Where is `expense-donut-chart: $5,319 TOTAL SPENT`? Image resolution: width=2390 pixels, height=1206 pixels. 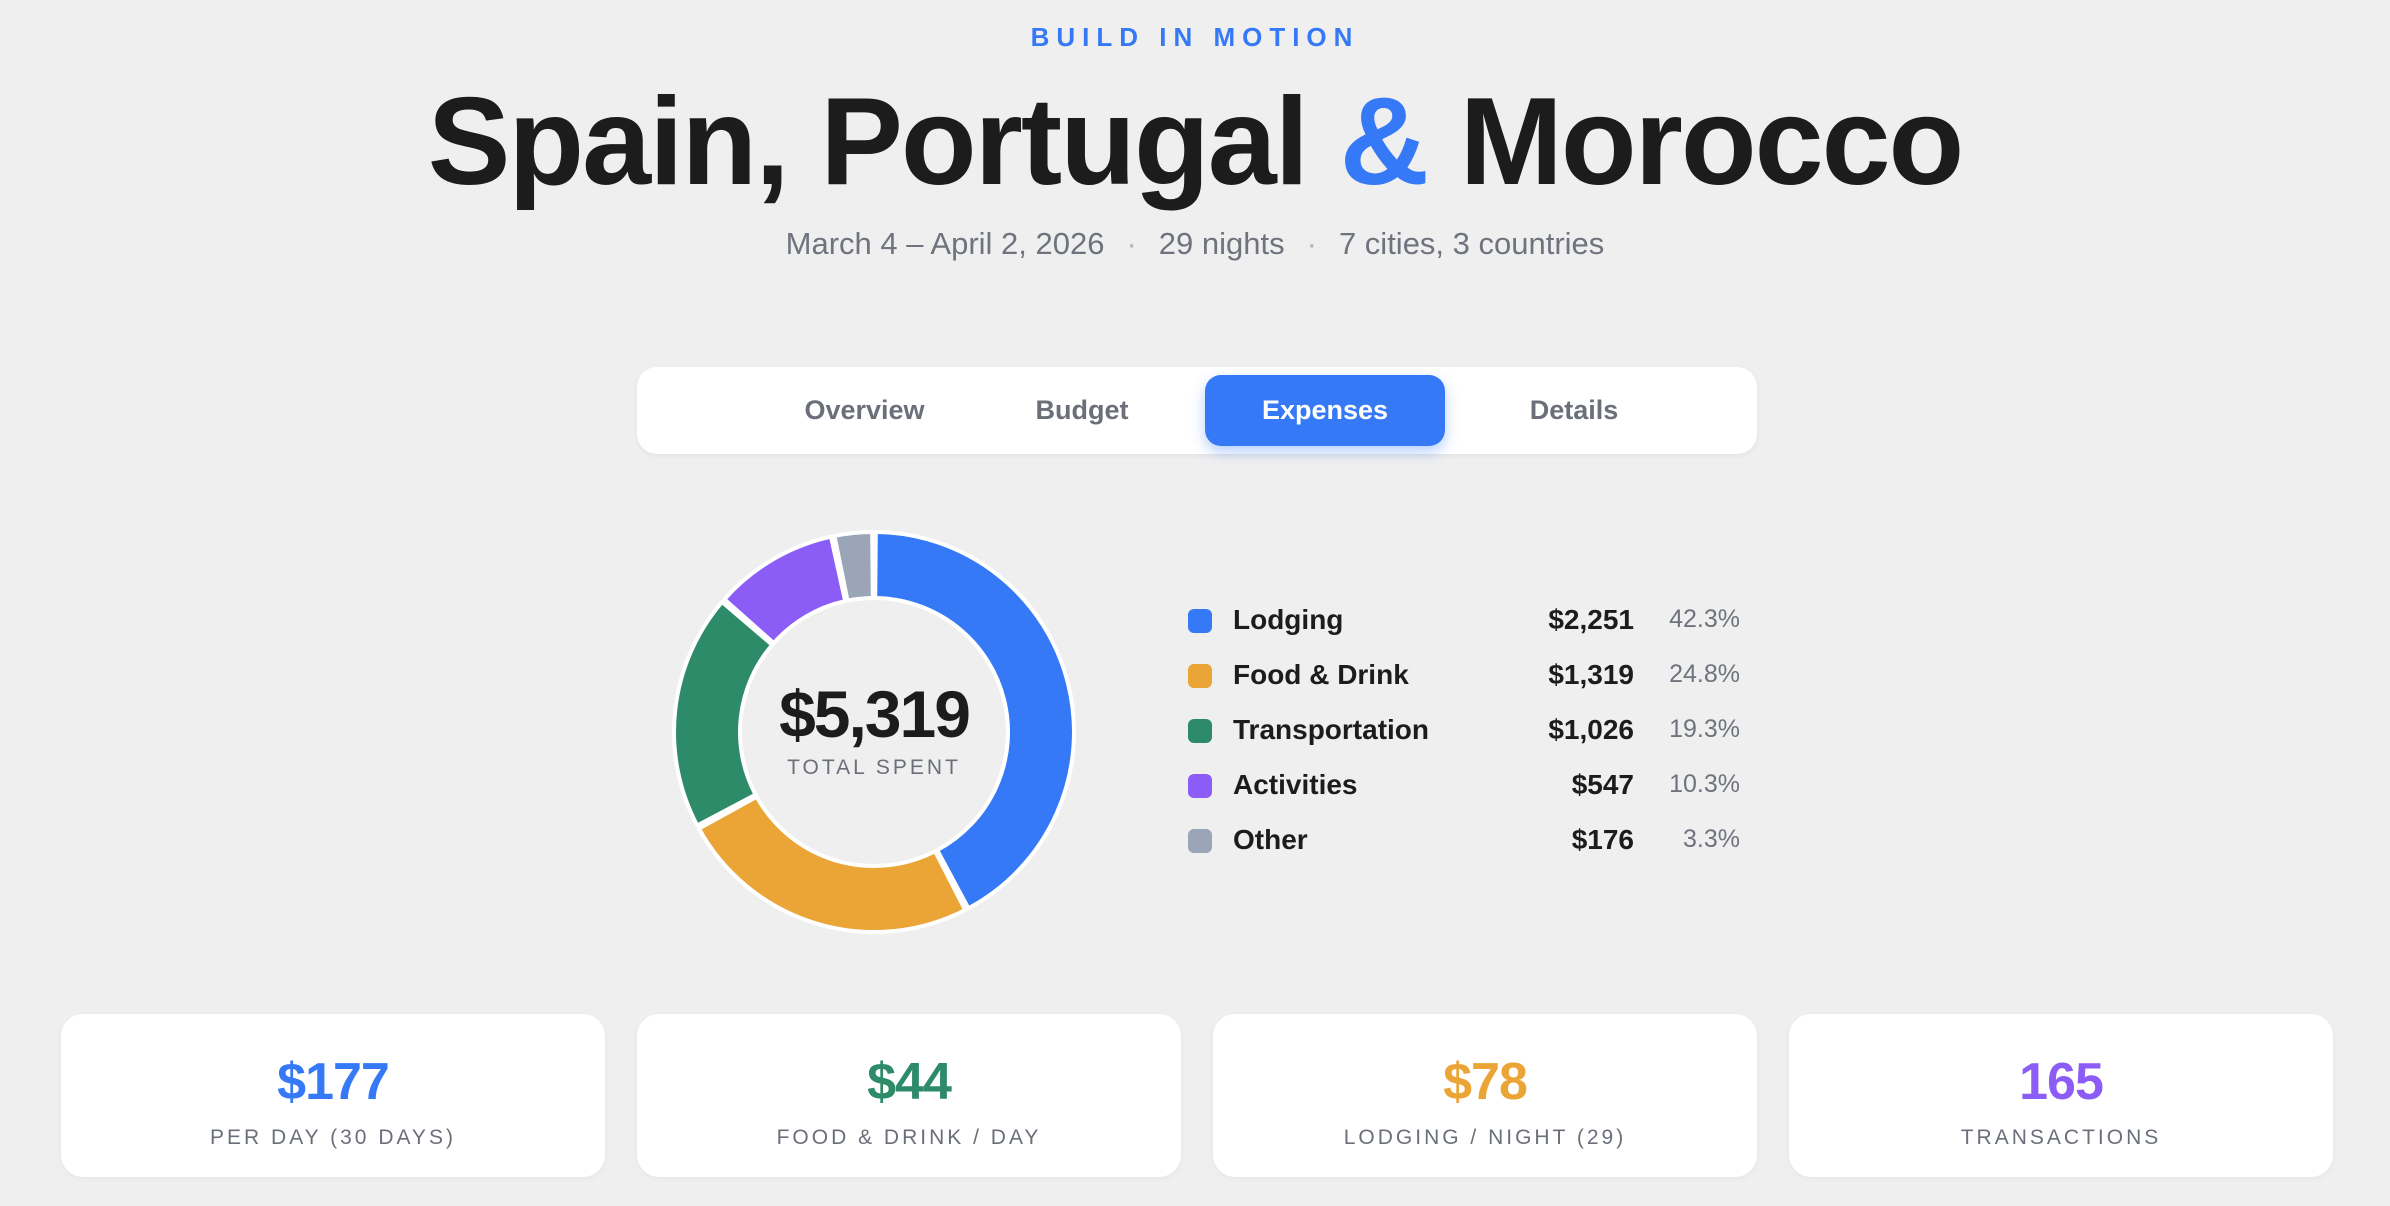 expense-donut-chart: $5,319 TOTAL SPENT is located at coordinates (874, 732).